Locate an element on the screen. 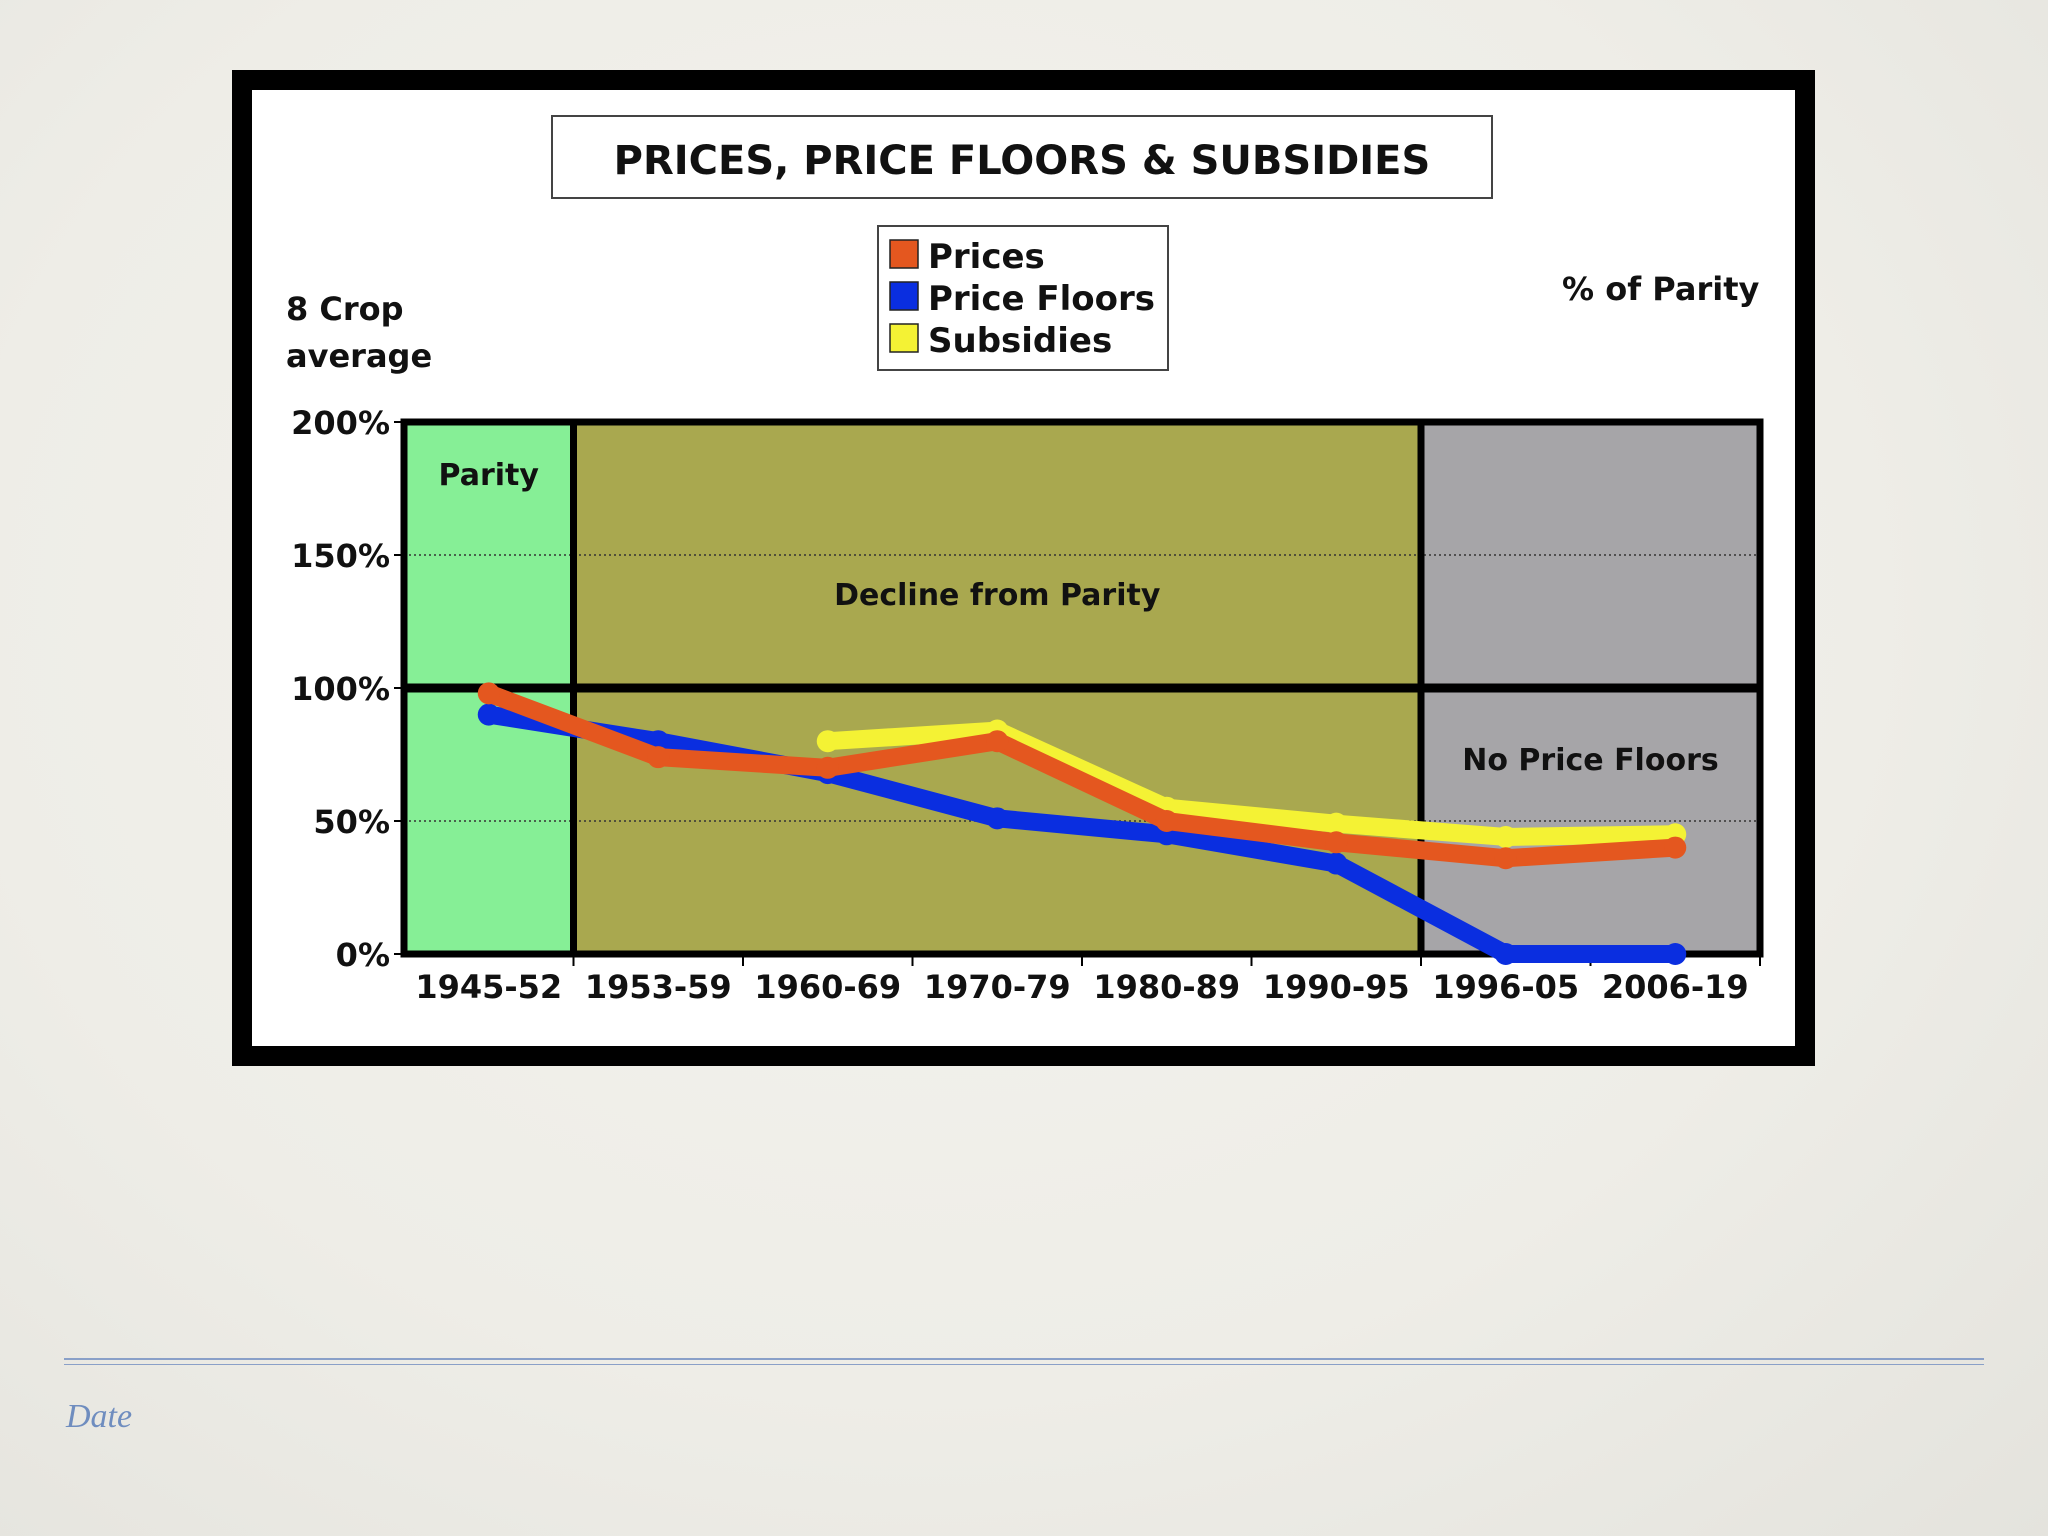 The height and width of the screenshot is (1536, 2048). x-tick-label-3: 1970-79 is located at coordinates (997, 987).